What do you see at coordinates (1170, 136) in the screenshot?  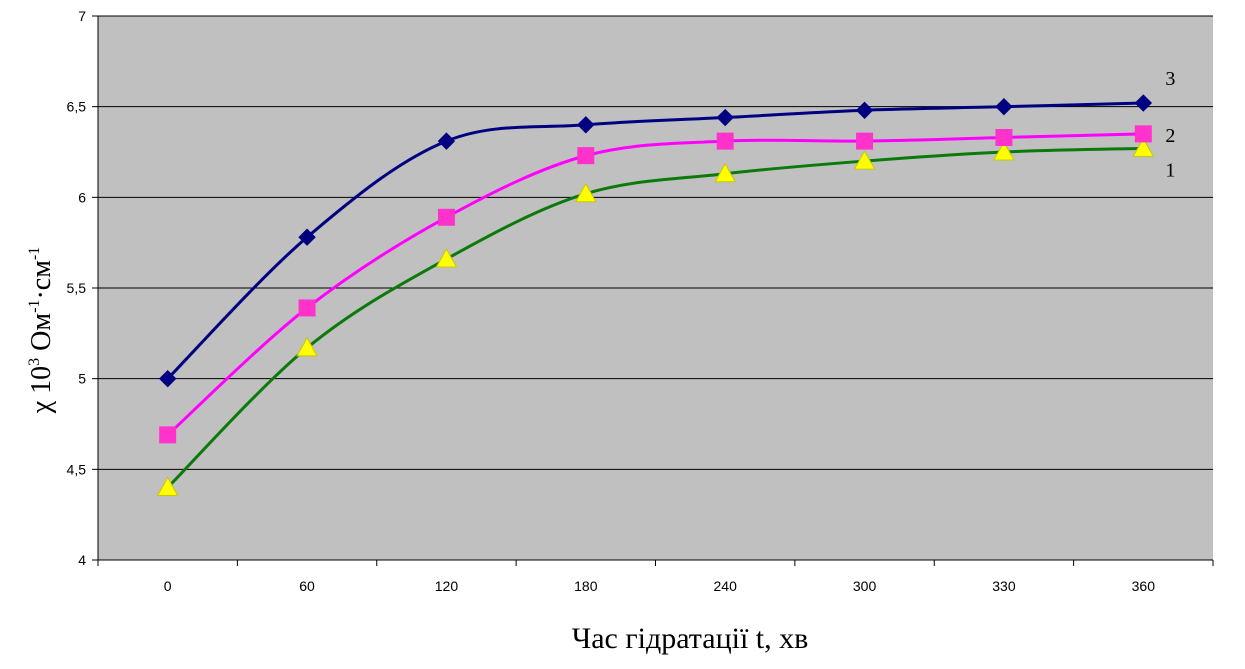 I see `series-label-2: 2` at bounding box center [1170, 136].